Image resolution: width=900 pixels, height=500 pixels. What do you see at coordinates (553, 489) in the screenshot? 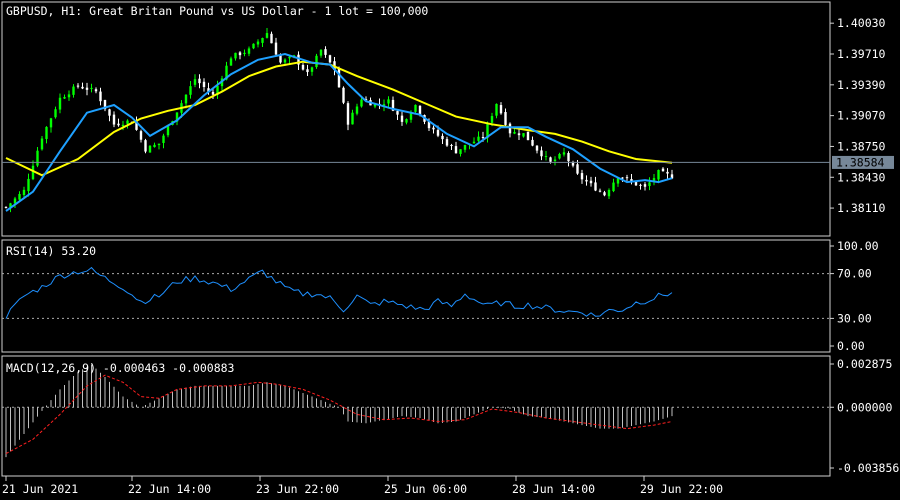
I see `time-label: 28 Jun 14:00` at bounding box center [553, 489].